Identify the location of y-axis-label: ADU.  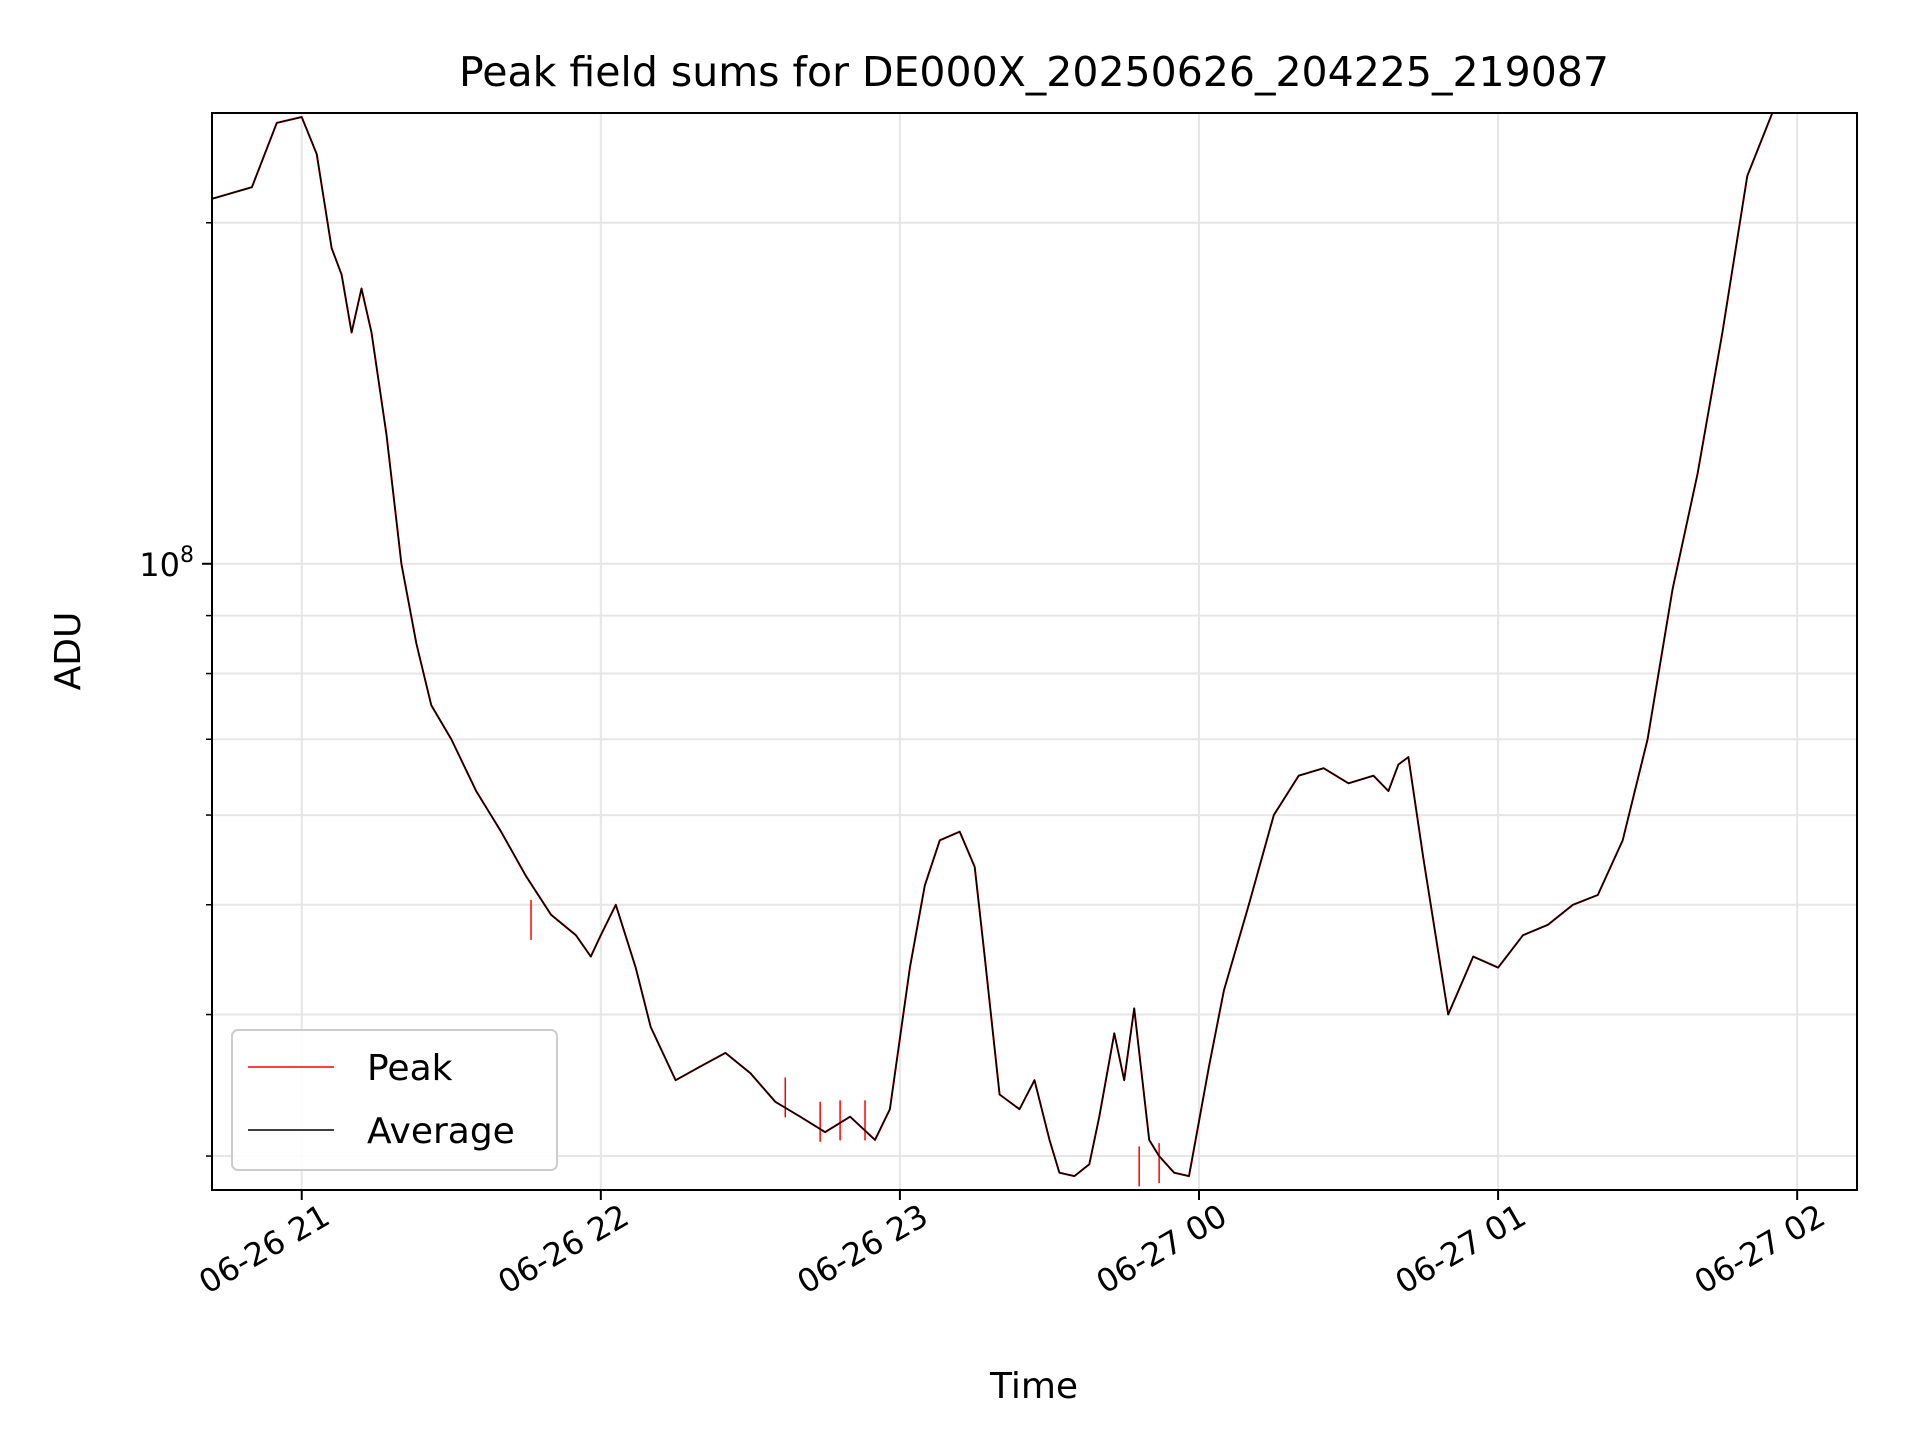
(68, 651).